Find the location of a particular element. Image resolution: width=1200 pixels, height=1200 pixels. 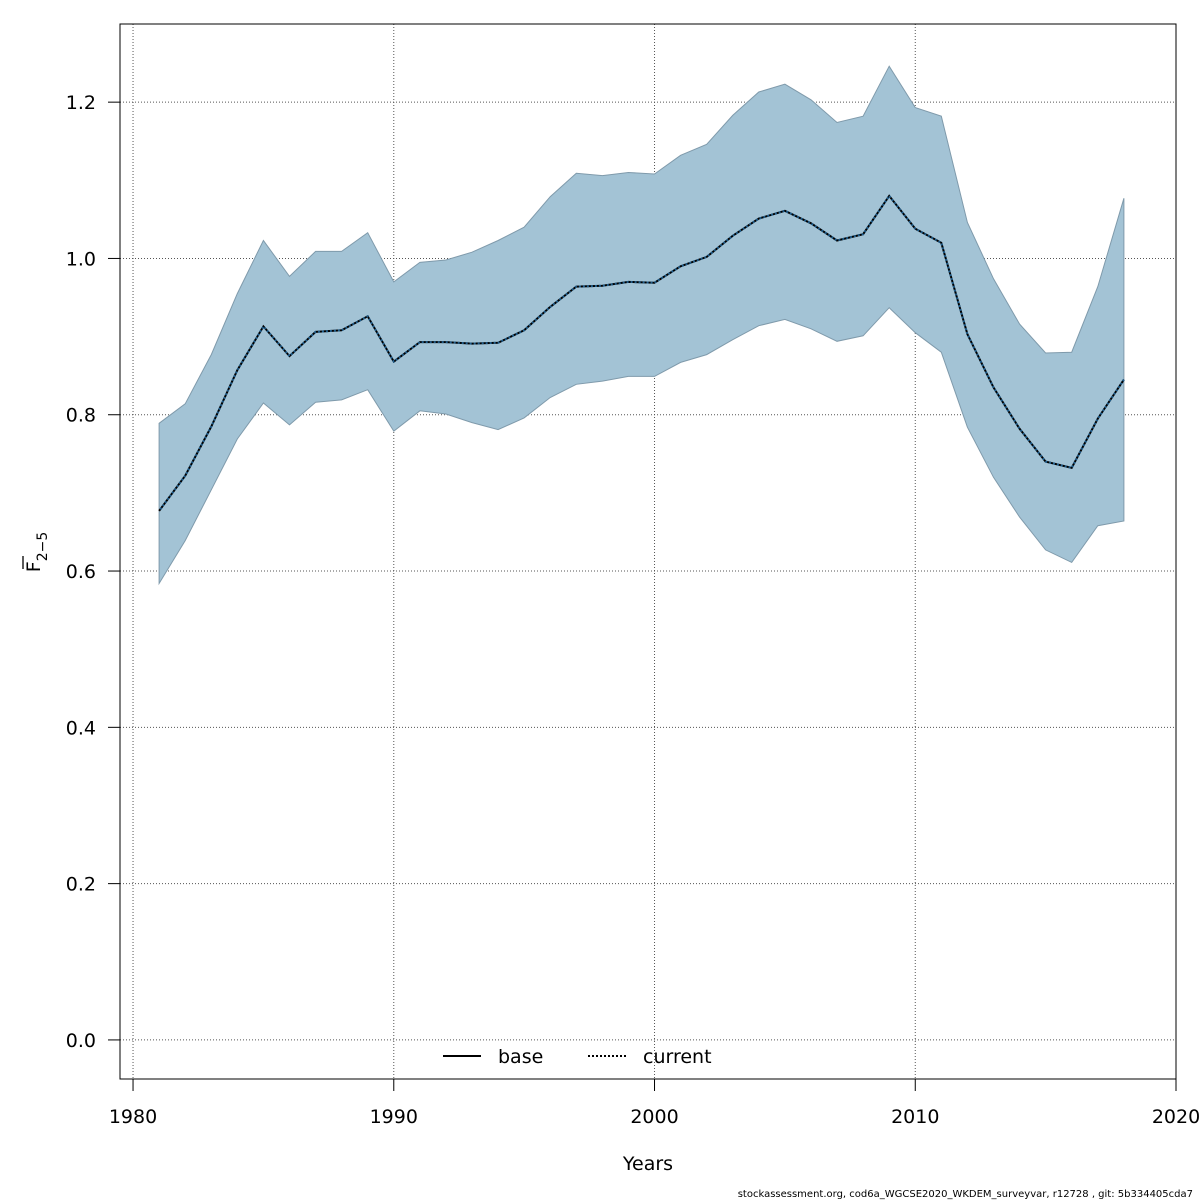

svg-text: F2−5 is located at coordinates (37, 552).